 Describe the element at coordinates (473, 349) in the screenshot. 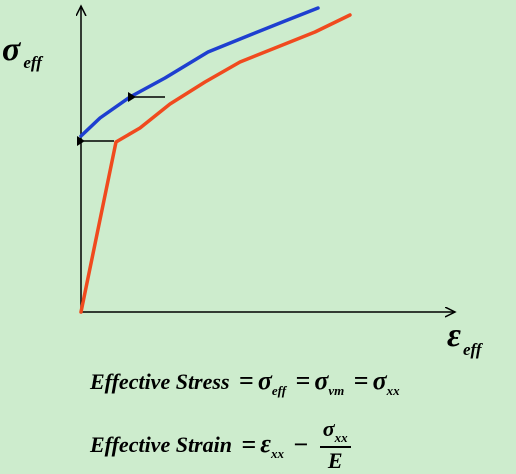

I see `x-axis-subscript: eff` at that location.